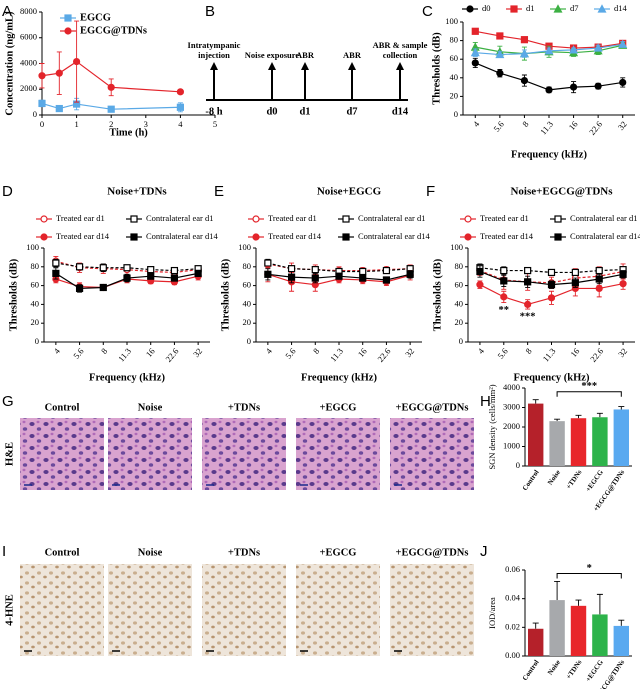 The height and width of the screenshot is (689, 640). What do you see at coordinates (352, 55) in the screenshot?
I see `timeline-label: ABR` at bounding box center [352, 55].